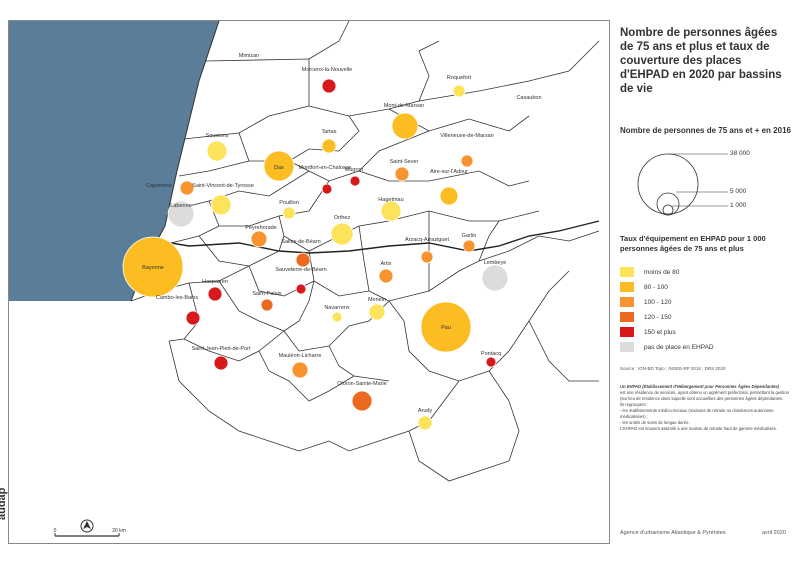 The image size is (800, 566). Describe the element at coordinates (427, 240) in the screenshot. I see `basin-label: Arzacq-Arraziguet` at that location.